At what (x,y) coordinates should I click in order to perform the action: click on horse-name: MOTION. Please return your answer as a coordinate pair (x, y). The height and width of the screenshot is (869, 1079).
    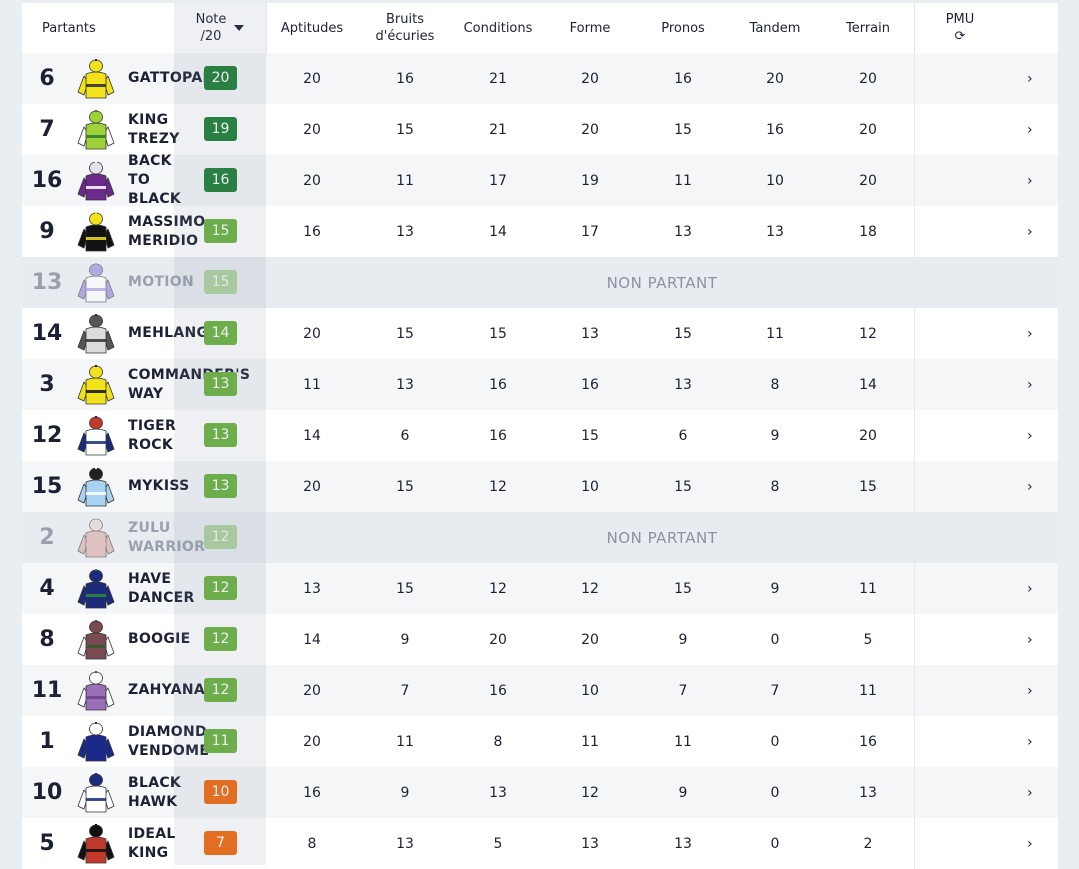
    Looking at the image, I should click on (161, 282).